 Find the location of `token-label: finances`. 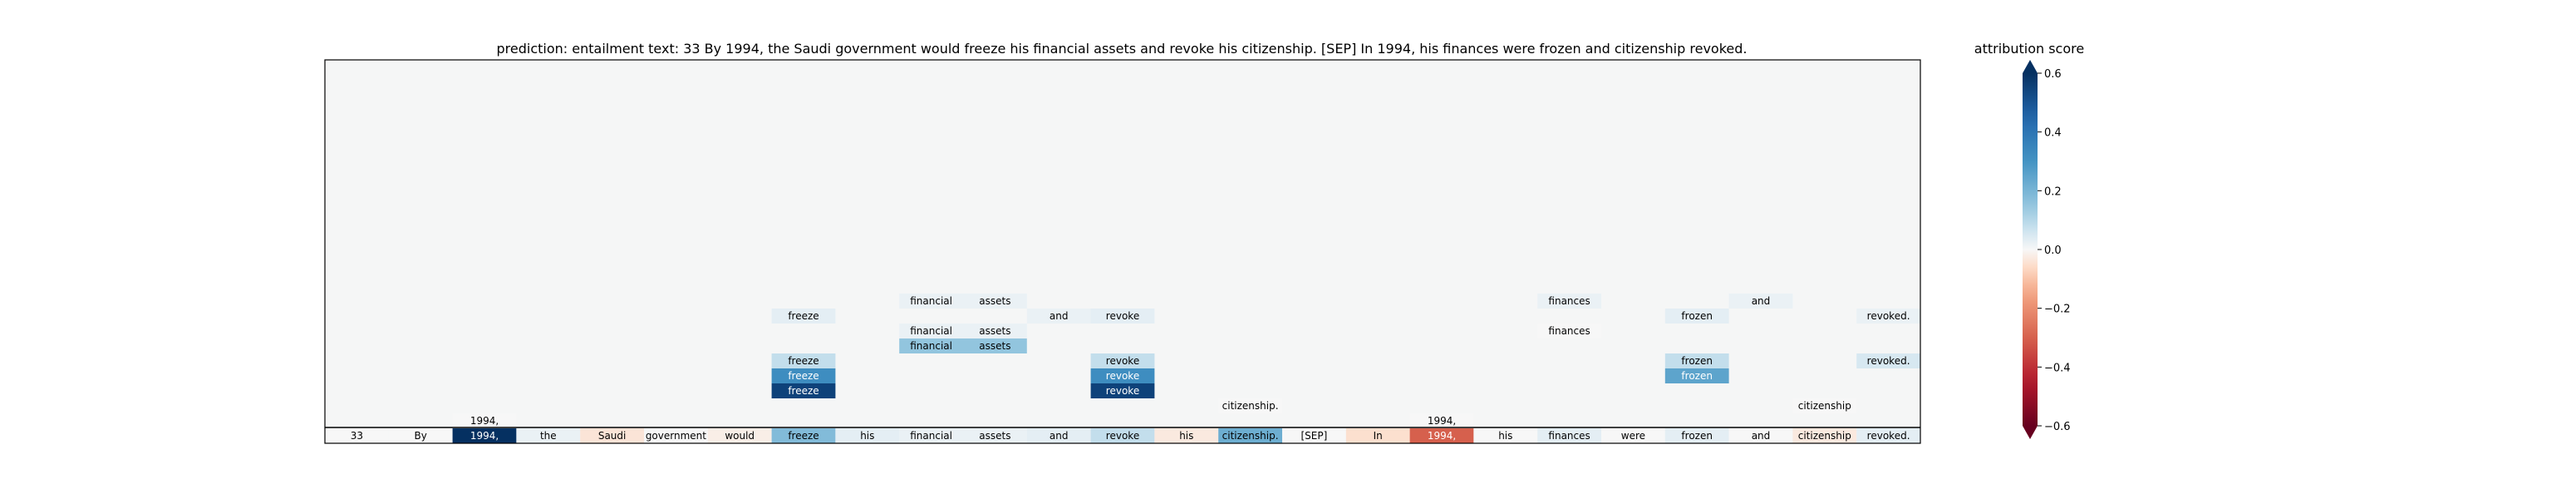

token-label: finances is located at coordinates (1569, 436).